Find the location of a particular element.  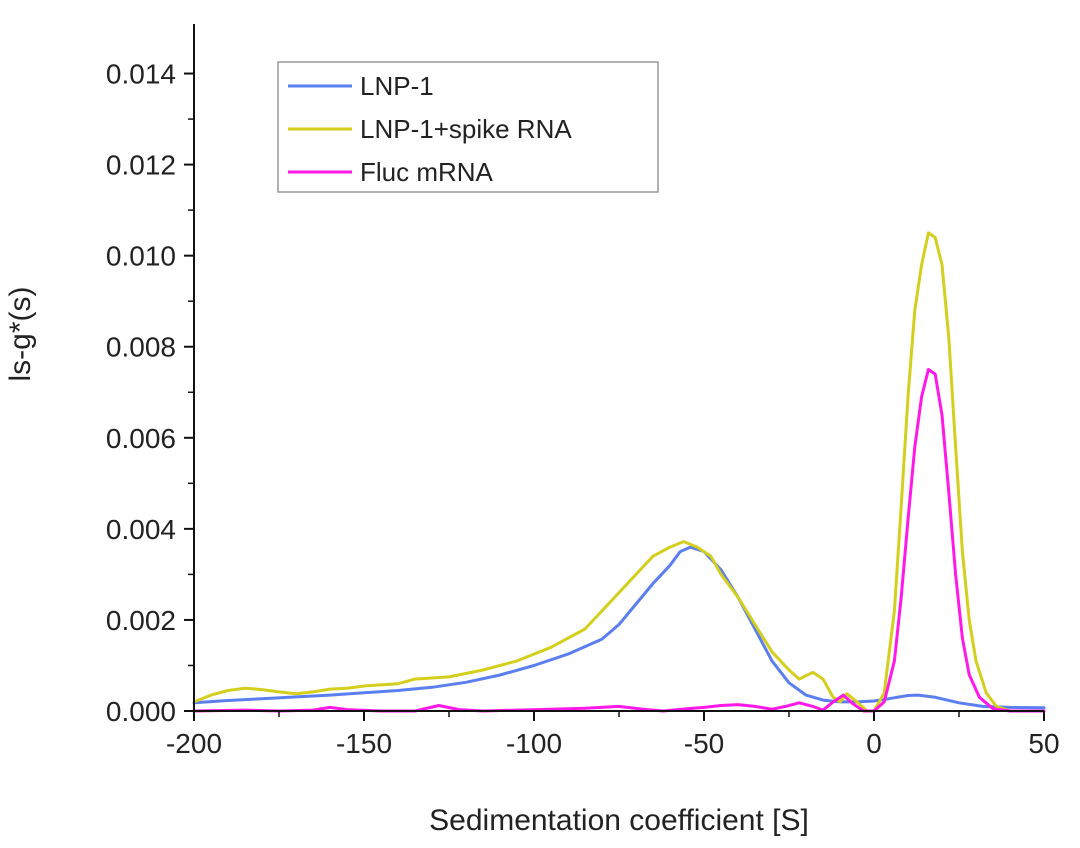

y-tick-label: 0.008 is located at coordinates (141, 347).